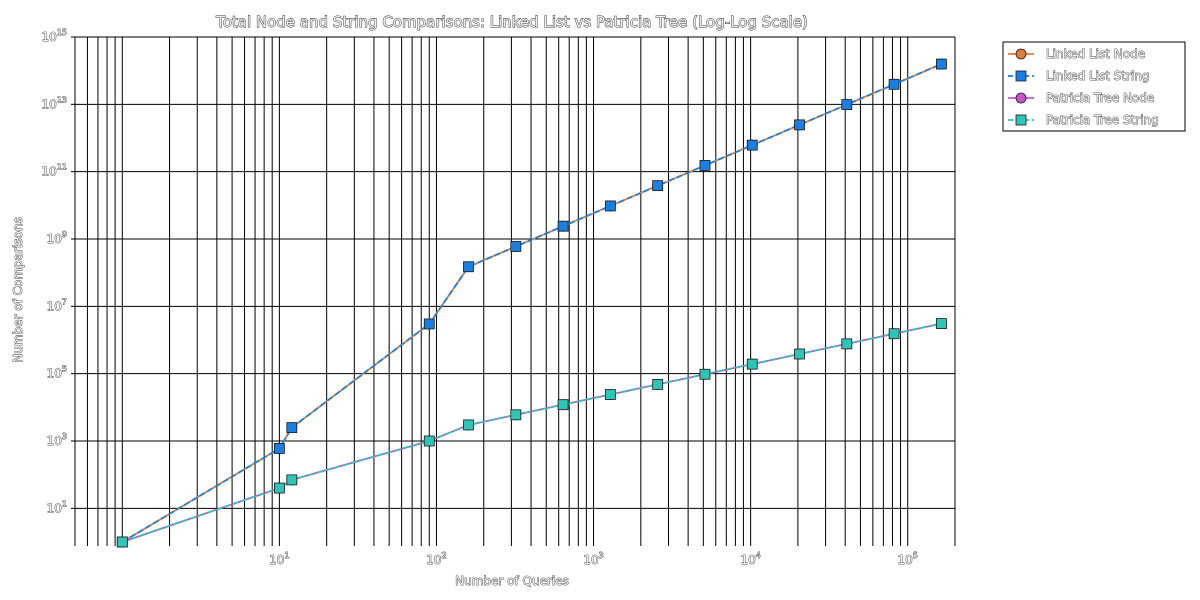 This screenshot has height=600, width=1200. What do you see at coordinates (57, 507) in the screenshot?
I see `y-tick-label: 10¹` at bounding box center [57, 507].